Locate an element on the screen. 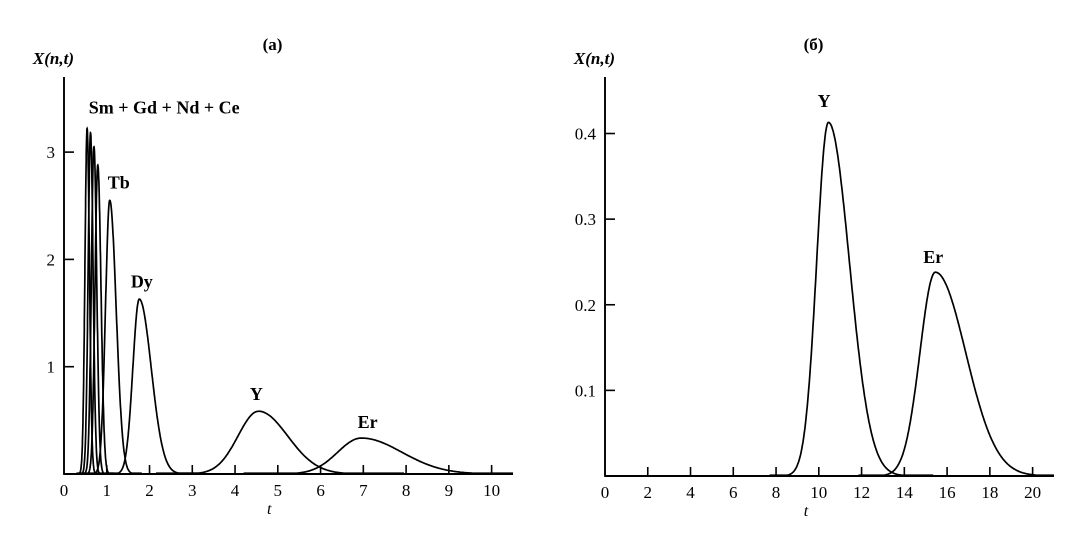  x-tick-label: 5 is located at coordinates (278, 490).